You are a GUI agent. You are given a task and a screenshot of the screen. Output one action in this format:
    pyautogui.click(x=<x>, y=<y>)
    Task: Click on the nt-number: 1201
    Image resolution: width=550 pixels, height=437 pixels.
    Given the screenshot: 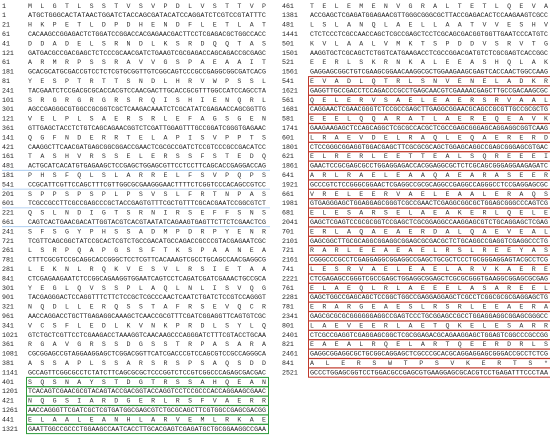 What is the action you would take?
    pyautogui.click(x=10, y=391)
    